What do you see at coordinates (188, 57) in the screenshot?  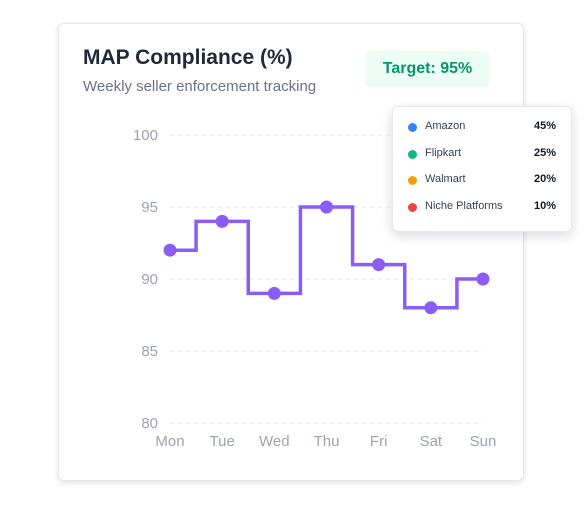 I see `chart-title: MAP Compliance (%)` at bounding box center [188, 57].